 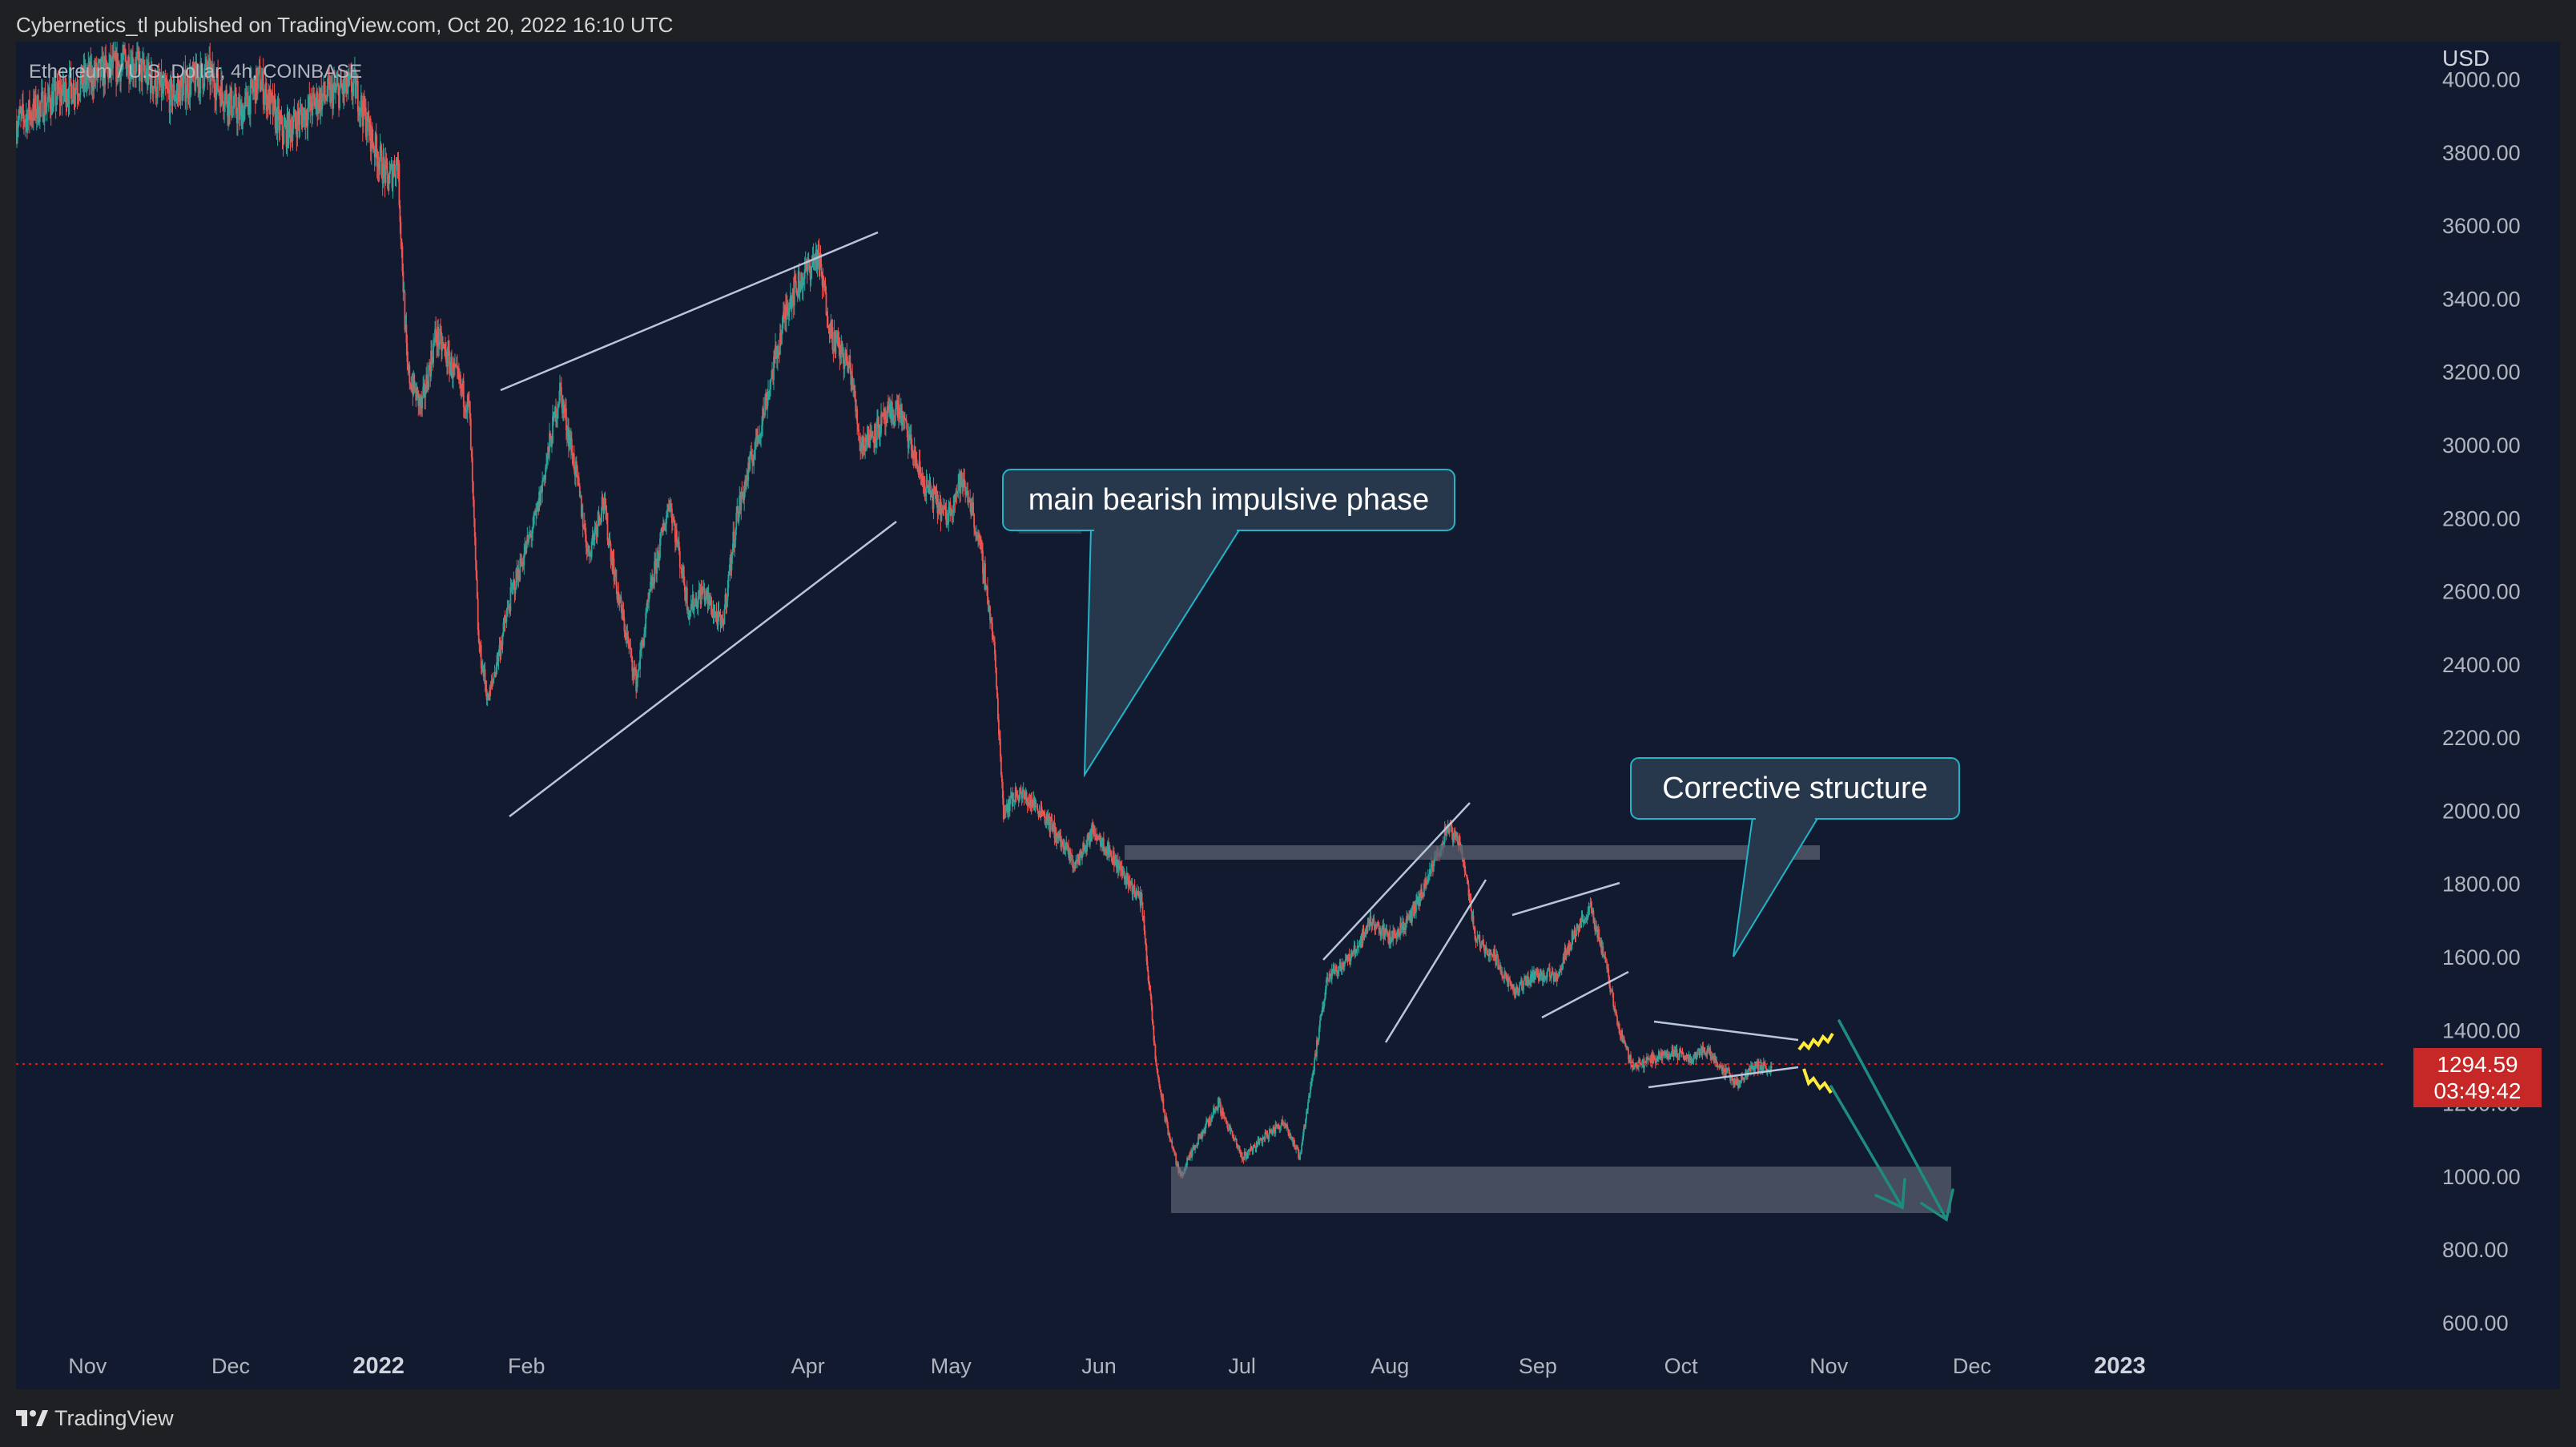 I want to click on y-tick-label: 1000.00, so click(x=2481, y=1177).